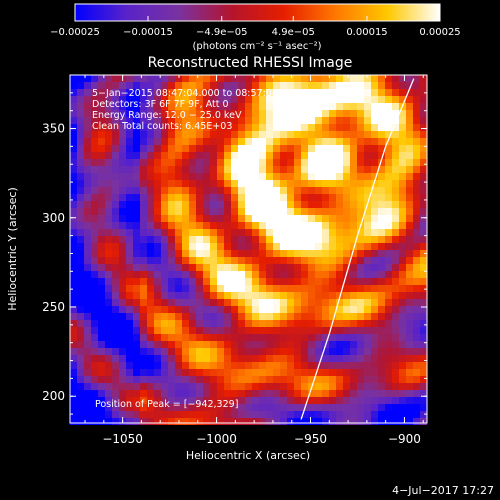 This screenshot has width=500, height=500. I want to click on annotation-time: 5−Jan−2015 08:47:04.000 to 08:57:04.000, so click(195, 93).